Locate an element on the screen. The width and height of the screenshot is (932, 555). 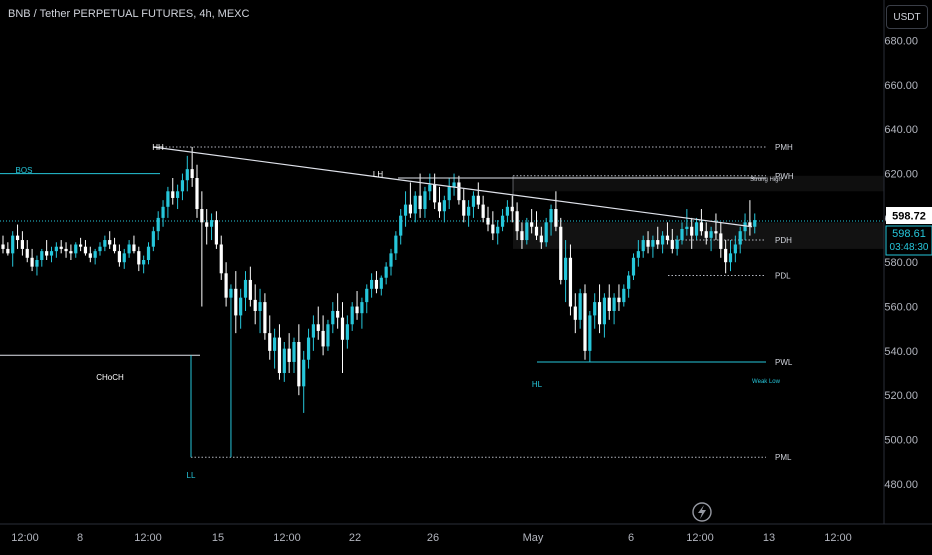
level-label: PMH is located at coordinates (784, 147).